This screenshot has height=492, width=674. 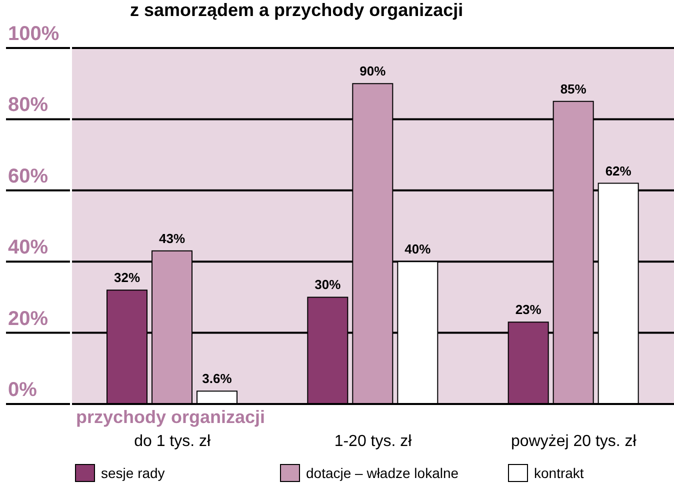 What do you see at coordinates (28, 247) in the screenshot?
I see `y-tick-label: 40%` at bounding box center [28, 247].